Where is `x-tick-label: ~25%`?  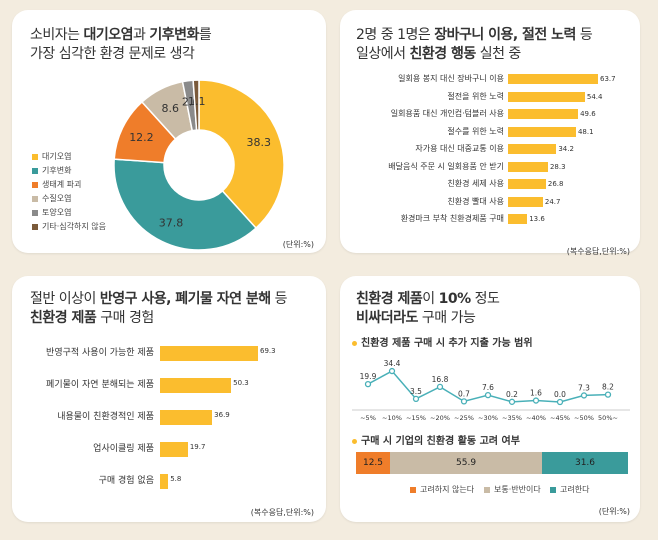
x-tick-label: ~25% is located at coordinates (464, 418).